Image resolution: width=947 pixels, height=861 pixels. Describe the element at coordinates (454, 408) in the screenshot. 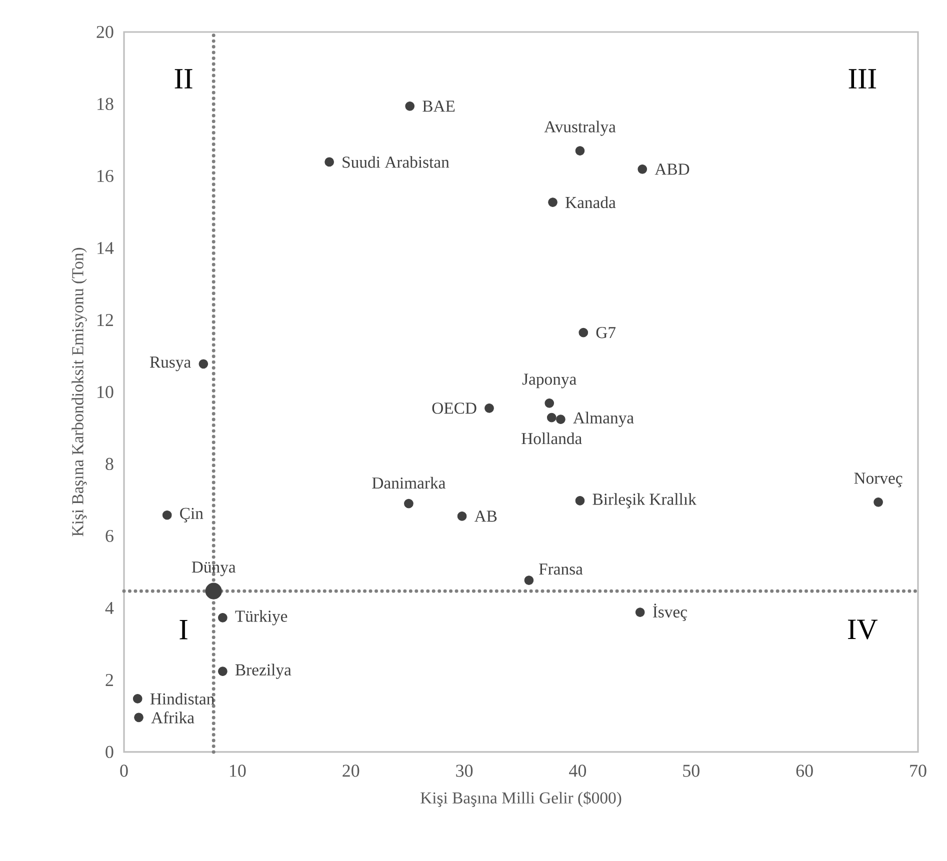

I see `annotation: OECD` at that location.